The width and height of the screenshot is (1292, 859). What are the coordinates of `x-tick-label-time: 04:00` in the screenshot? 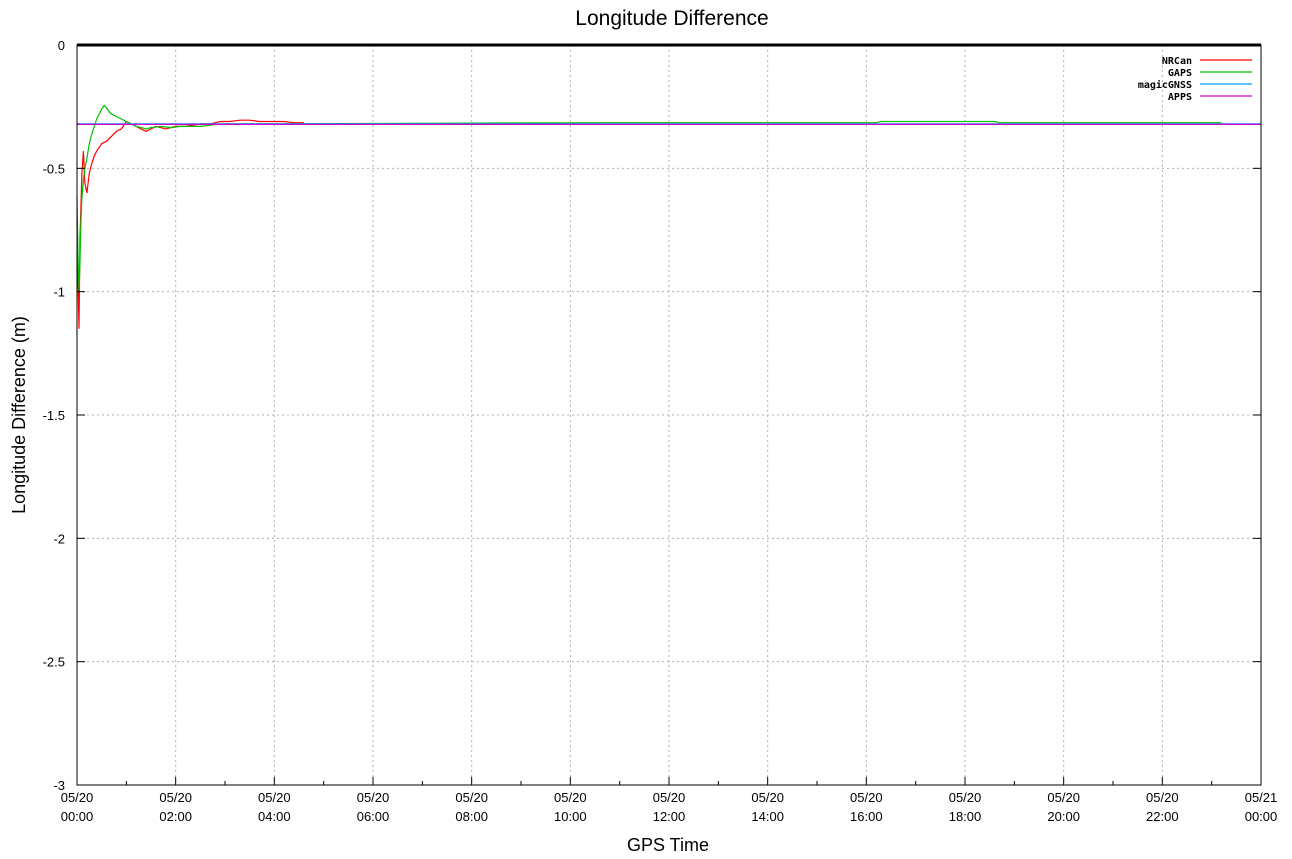 It's located at (274, 816).